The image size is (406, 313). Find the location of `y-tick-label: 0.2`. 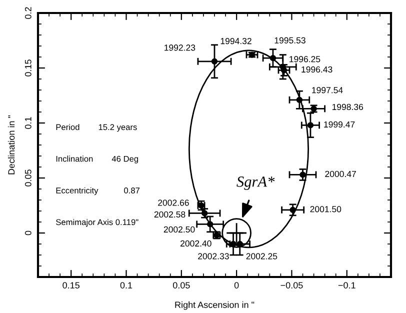

y-tick-label: 0.2 is located at coordinates (28, 13).